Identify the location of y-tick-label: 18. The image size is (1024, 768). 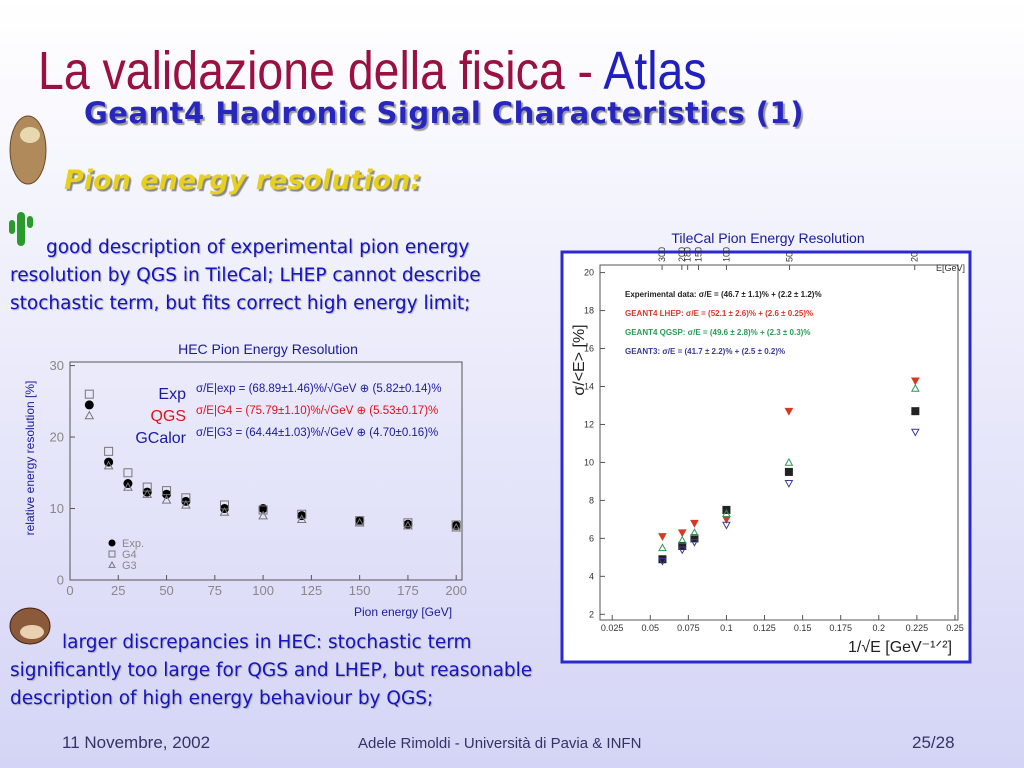
(589, 311).